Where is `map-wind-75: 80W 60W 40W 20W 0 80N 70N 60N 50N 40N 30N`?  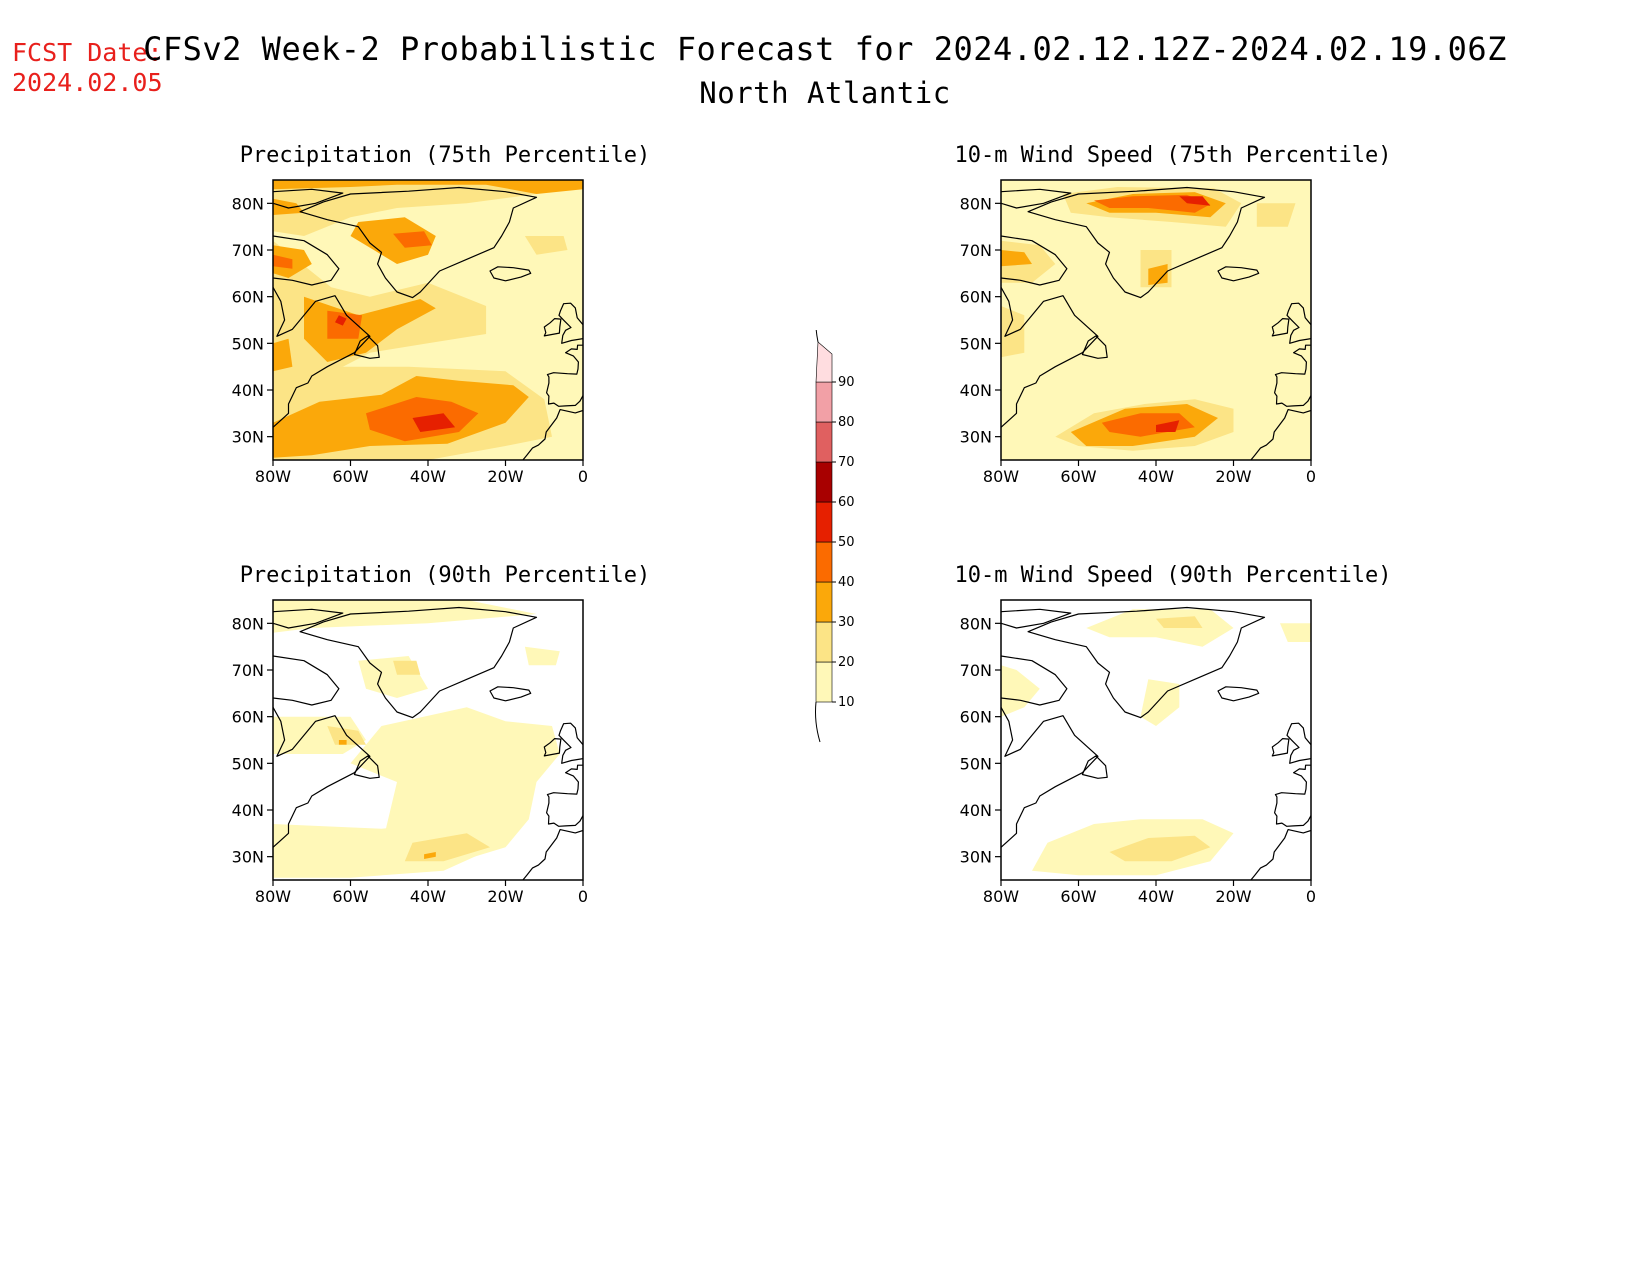
map-wind-75: 80W 60W 40W 20W 0 80N 70N 60N 50N 40N 30N is located at coordinates (1138, 332).